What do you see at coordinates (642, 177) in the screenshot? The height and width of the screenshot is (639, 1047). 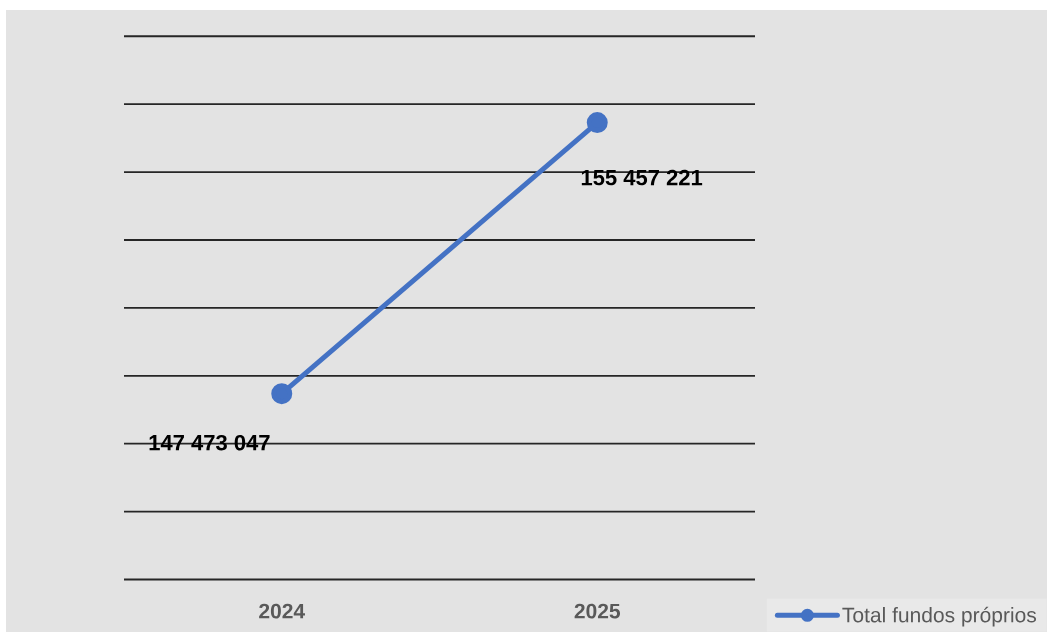 I see `data-label: 155 457 221` at bounding box center [642, 177].